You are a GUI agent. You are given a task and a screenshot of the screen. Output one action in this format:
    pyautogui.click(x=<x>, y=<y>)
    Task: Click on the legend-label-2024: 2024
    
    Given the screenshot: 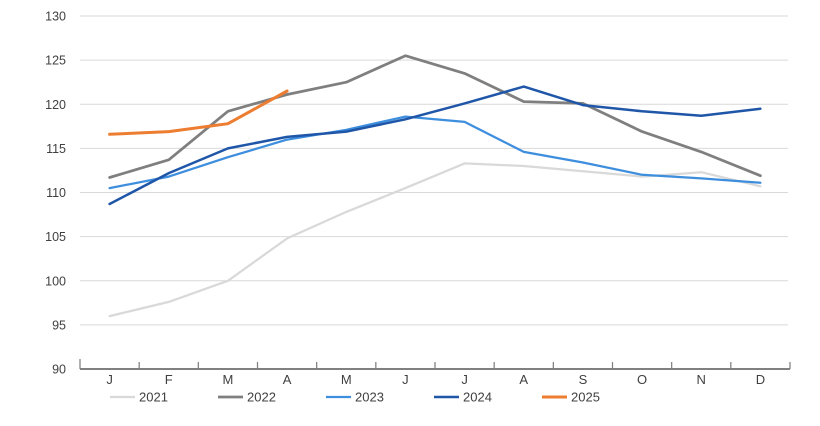 What is the action you would take?
    pyautogui.click(x=477, y=397)
    